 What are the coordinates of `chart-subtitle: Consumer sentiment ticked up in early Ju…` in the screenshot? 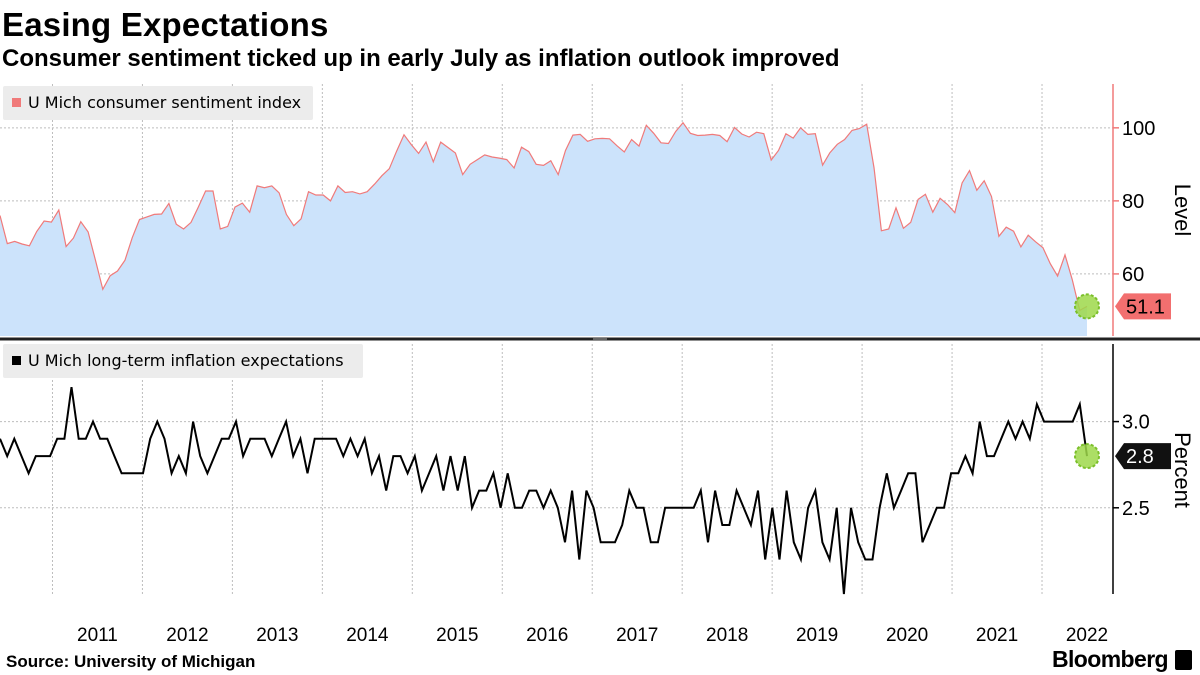 It's located at (421, 58).